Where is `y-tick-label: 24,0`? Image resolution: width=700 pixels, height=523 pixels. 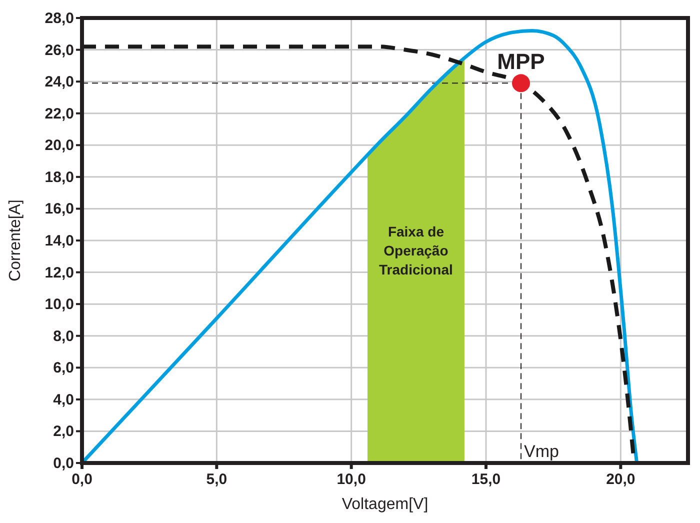
y-tick-label: 24,0 is located at coordinates (59, 82).